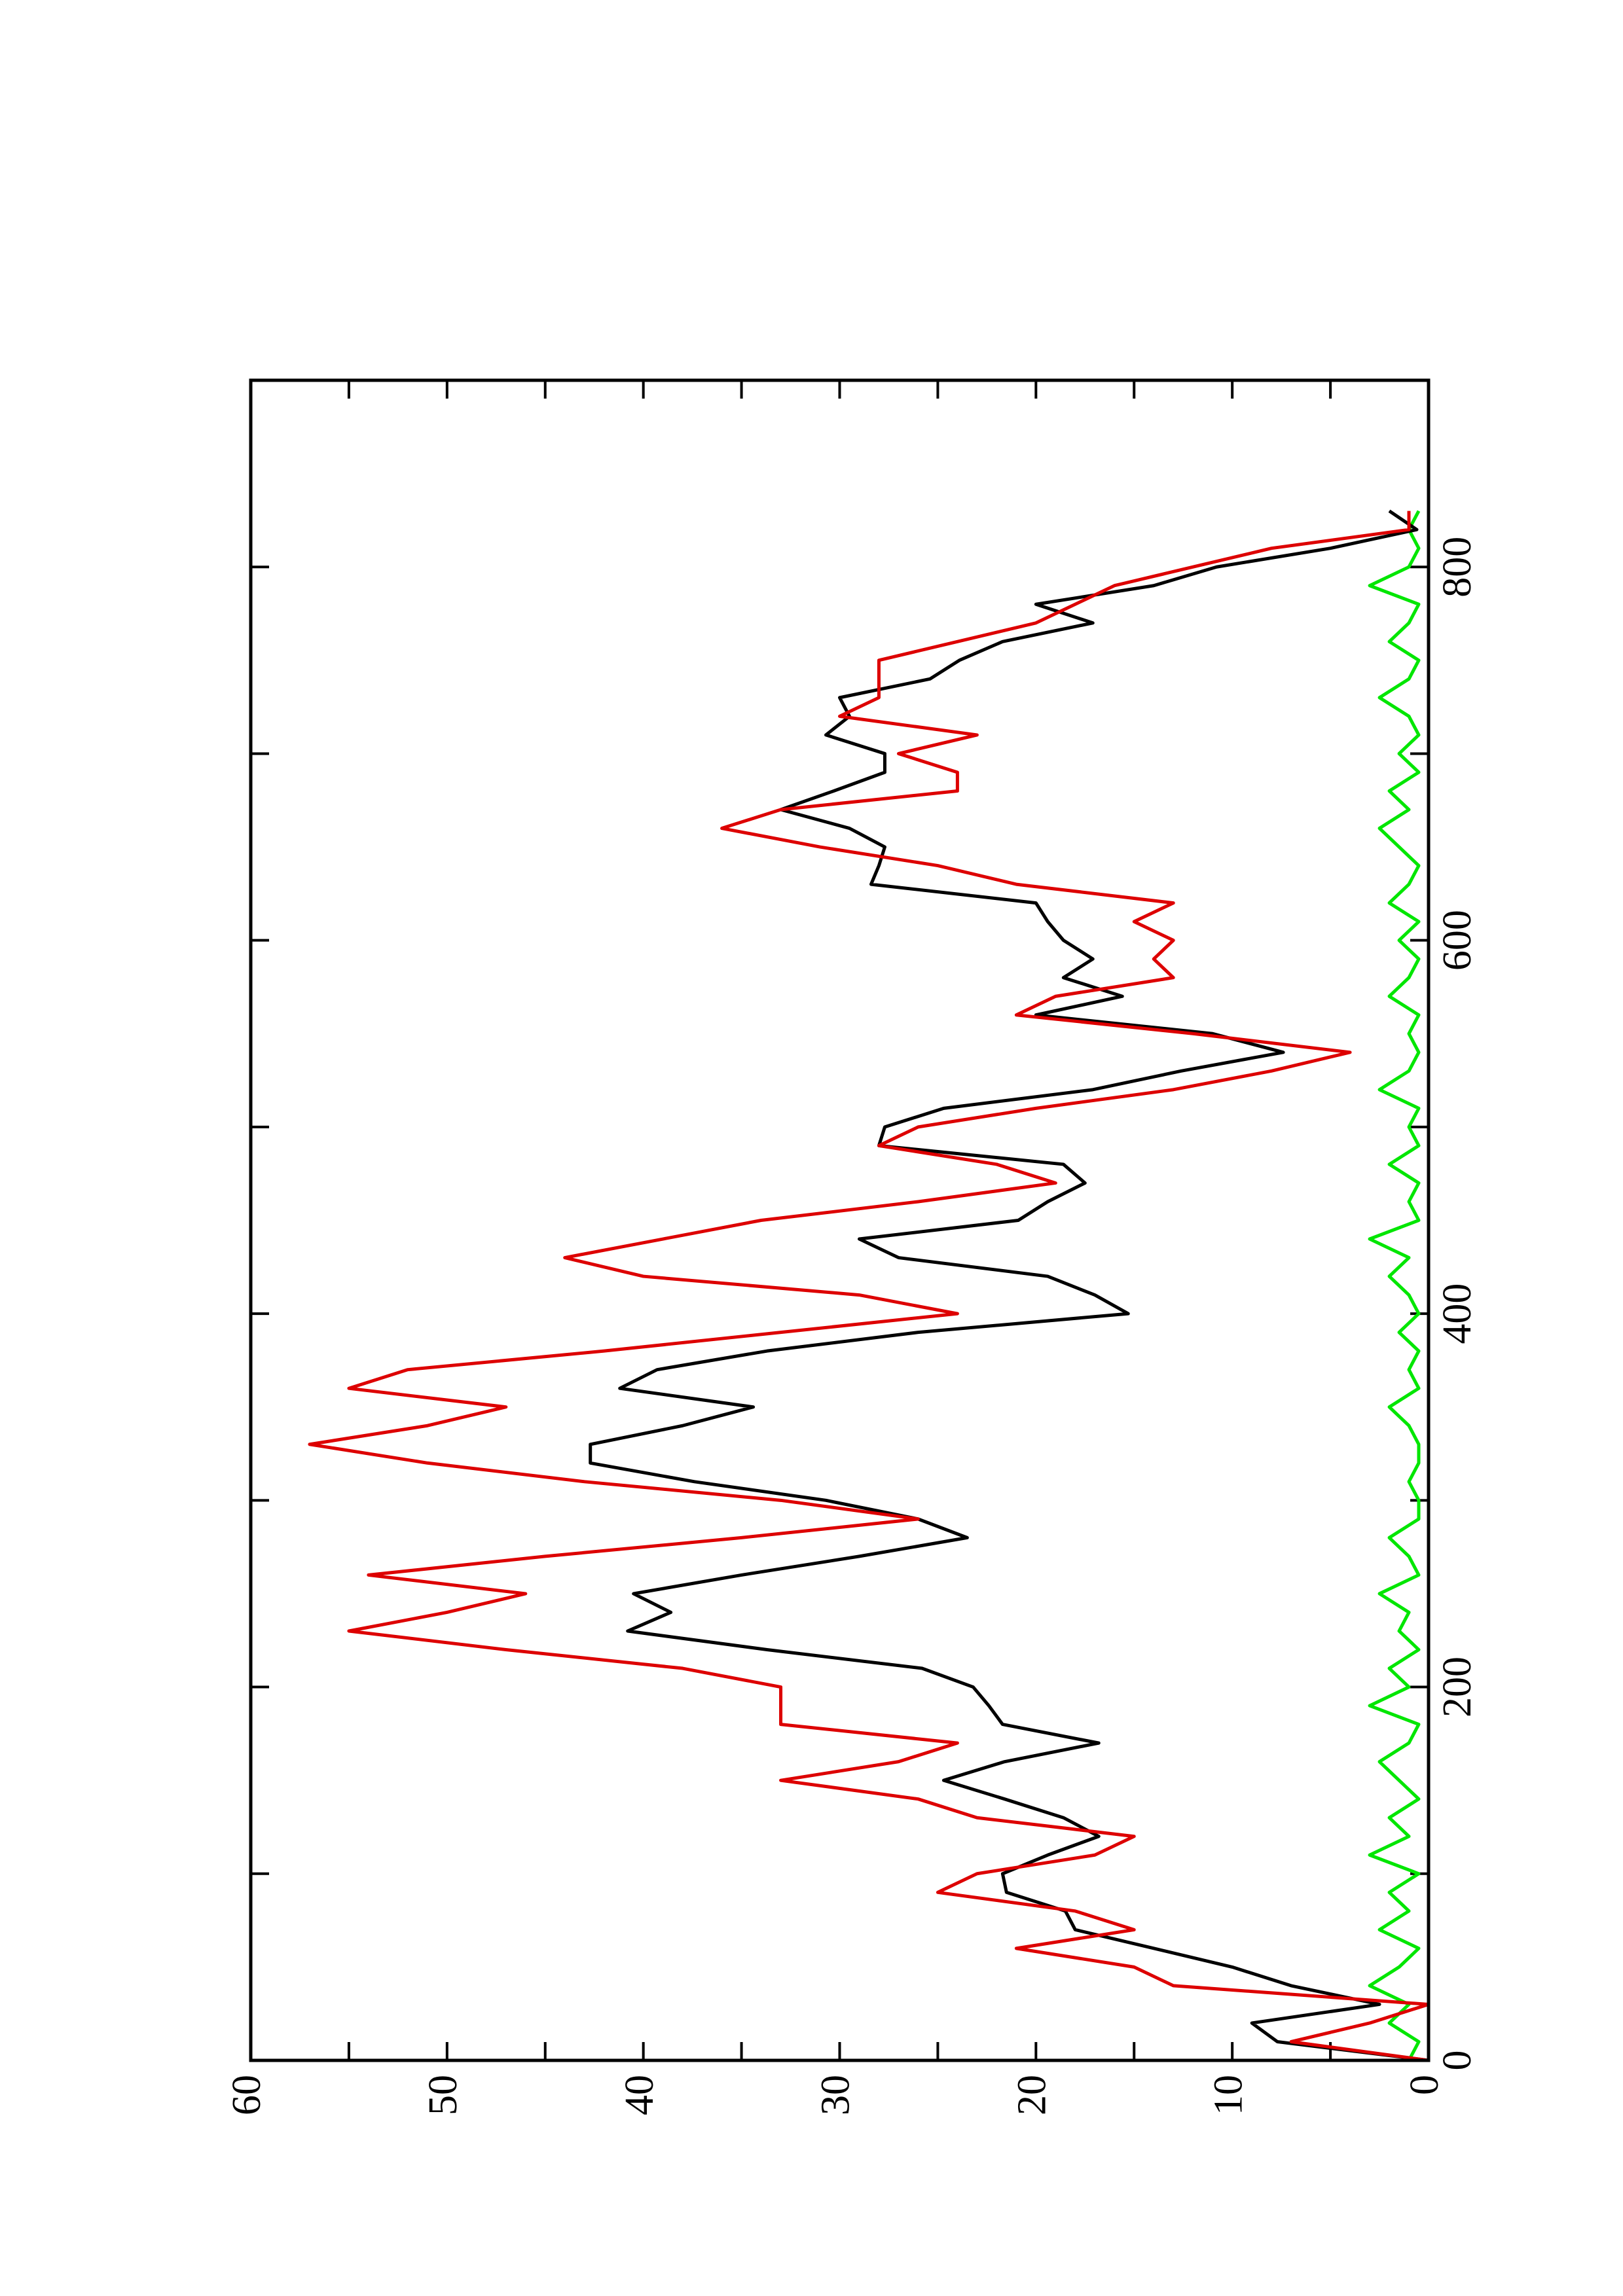 Image resolution: width=1623 pixels, height=2296 pixels. Describe the element at coordinates (1424, 2085) in the screenshot. I see `y-tick-label: 0` at that location.